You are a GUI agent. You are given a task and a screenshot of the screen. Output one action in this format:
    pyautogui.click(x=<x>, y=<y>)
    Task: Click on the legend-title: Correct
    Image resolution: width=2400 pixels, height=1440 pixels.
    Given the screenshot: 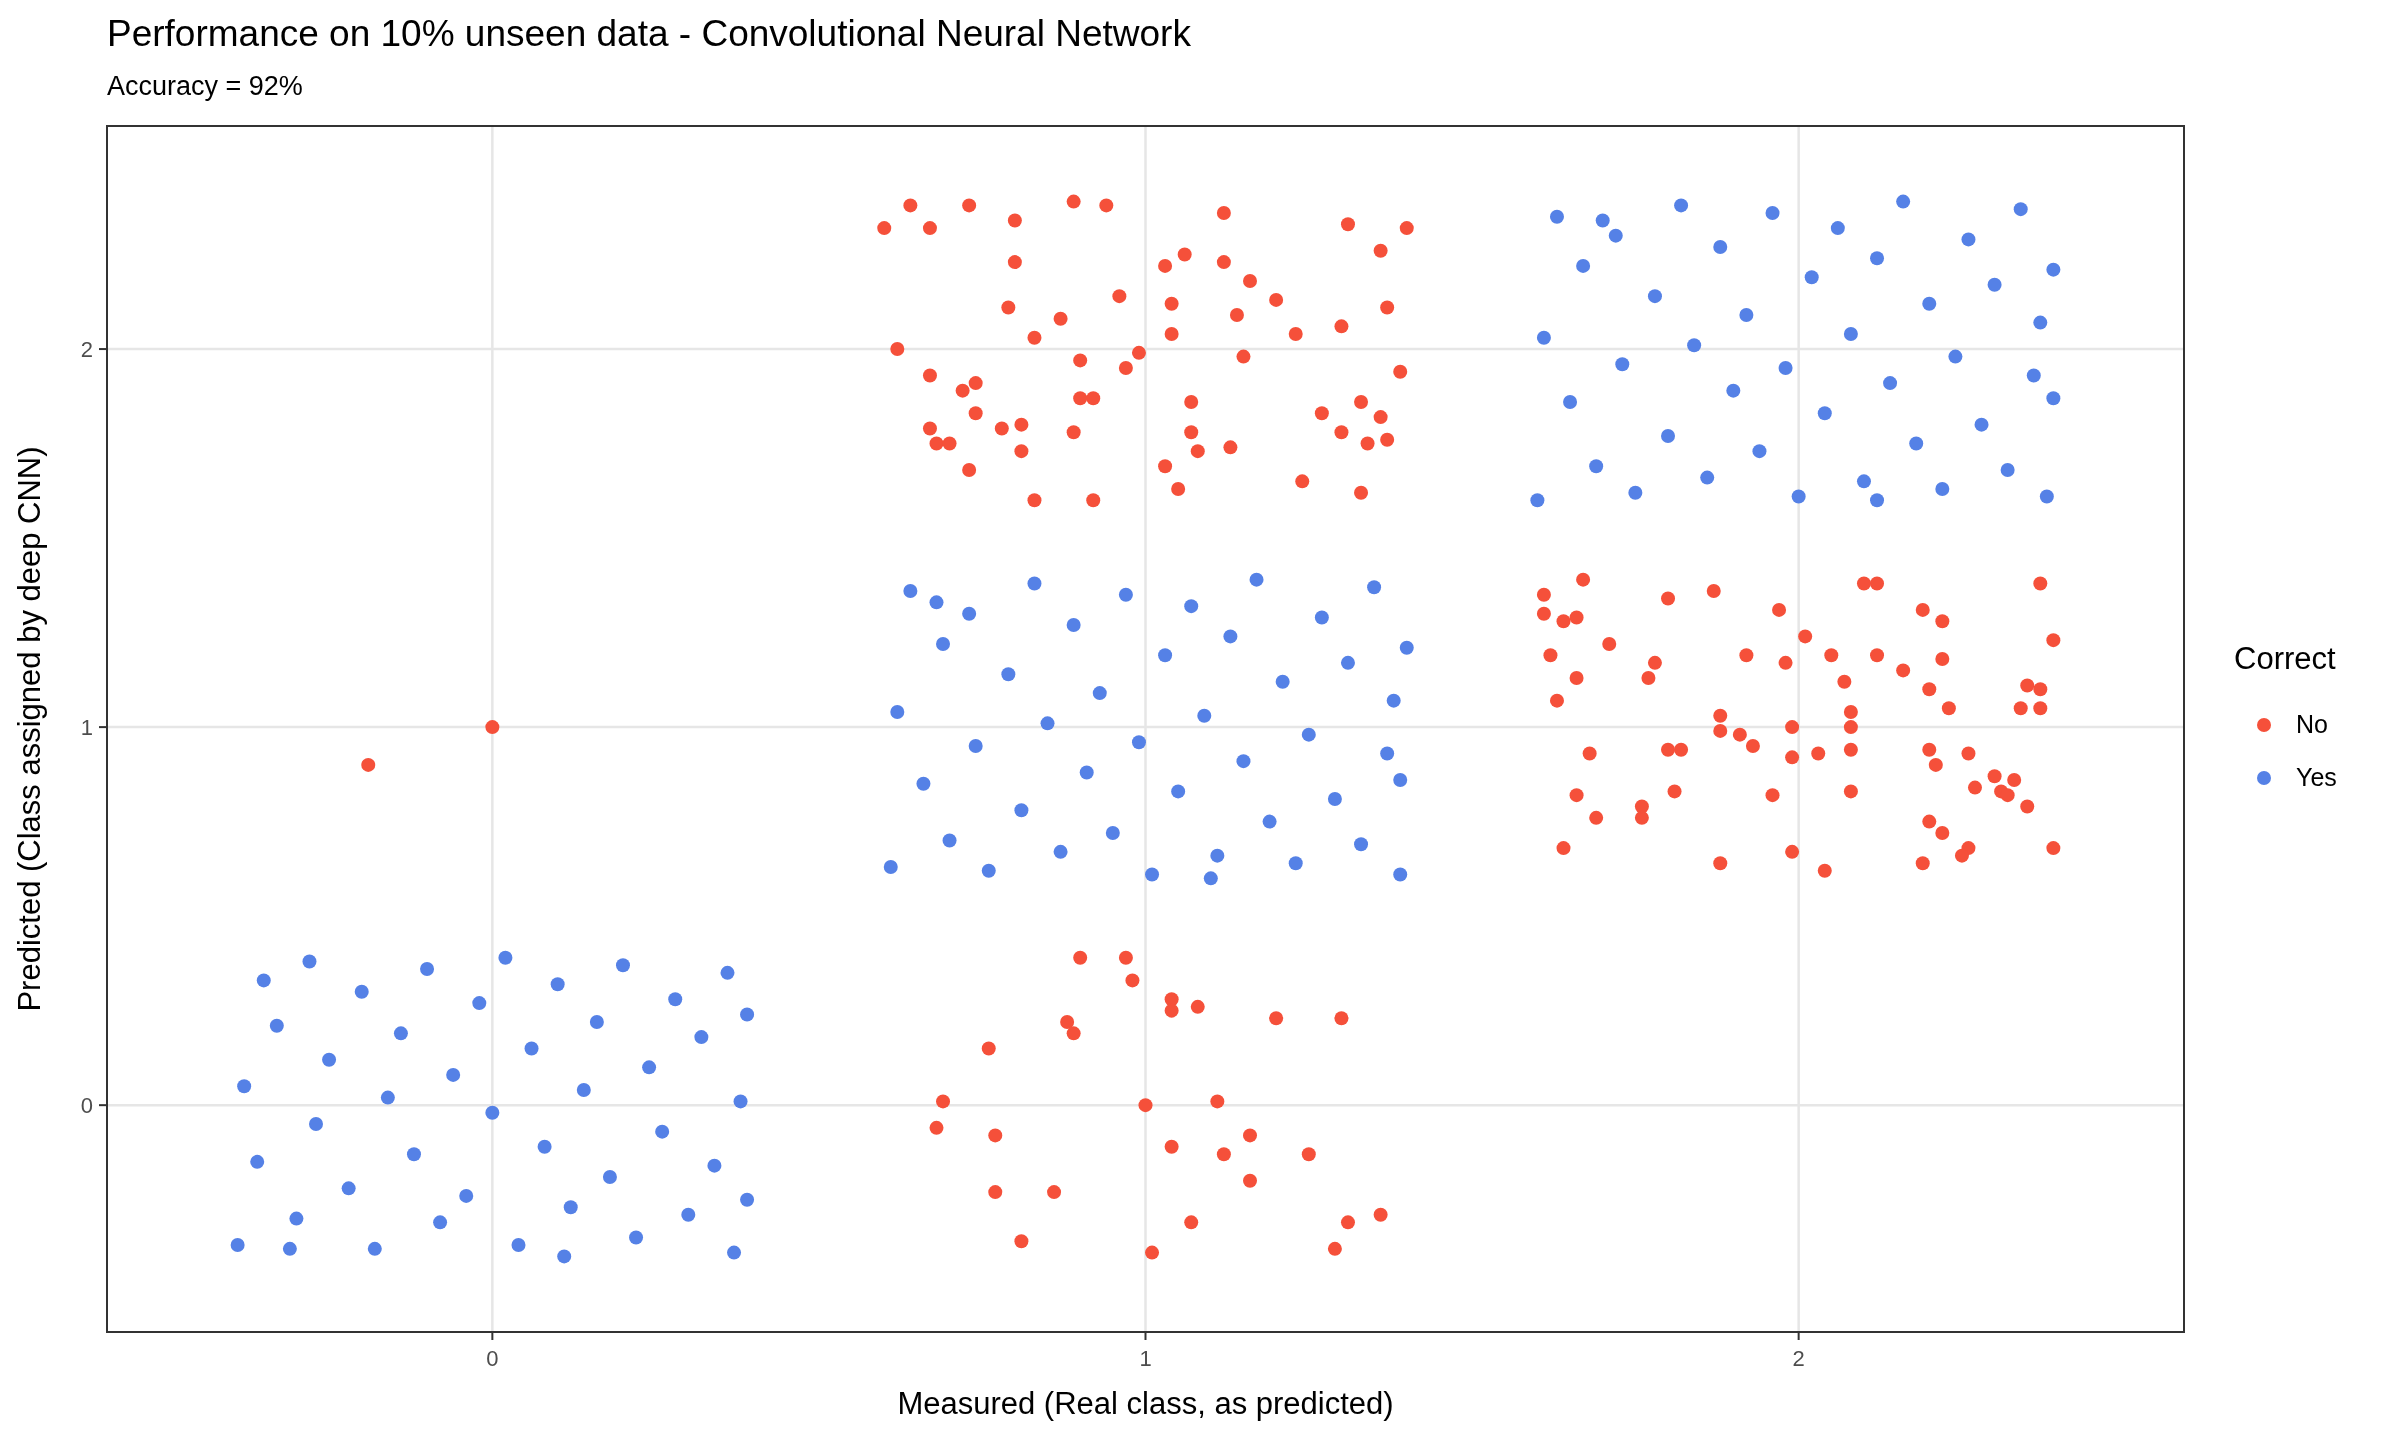 What is the action you would take?
    pyautogui.click(x=2285, y=658)
    